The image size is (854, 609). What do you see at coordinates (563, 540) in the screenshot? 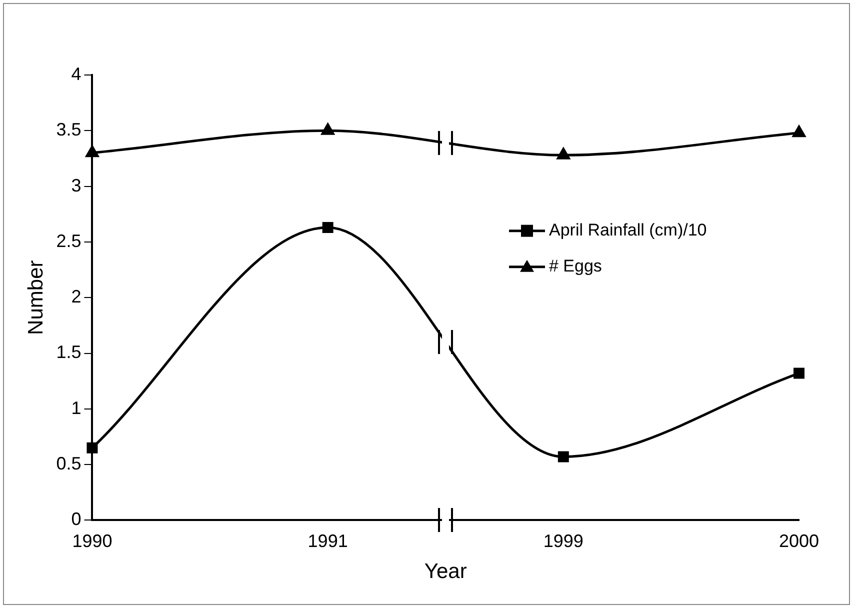
I see `x-tick-label: 1999` at bounding box center [563, 540].